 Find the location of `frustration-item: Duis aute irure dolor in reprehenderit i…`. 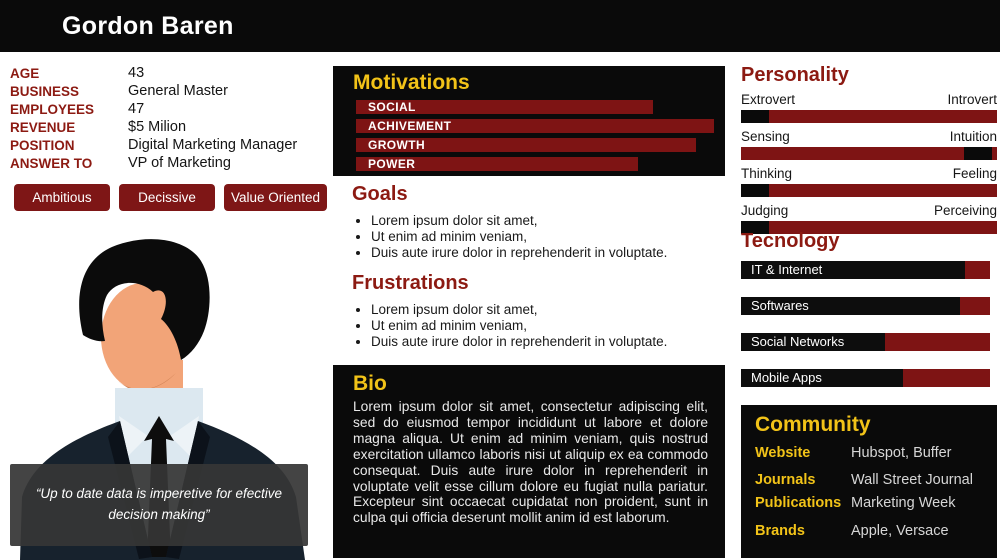

frustration-item: Duis aute irure dolor in reprehenderit i… is located at coordinates (547, 342).